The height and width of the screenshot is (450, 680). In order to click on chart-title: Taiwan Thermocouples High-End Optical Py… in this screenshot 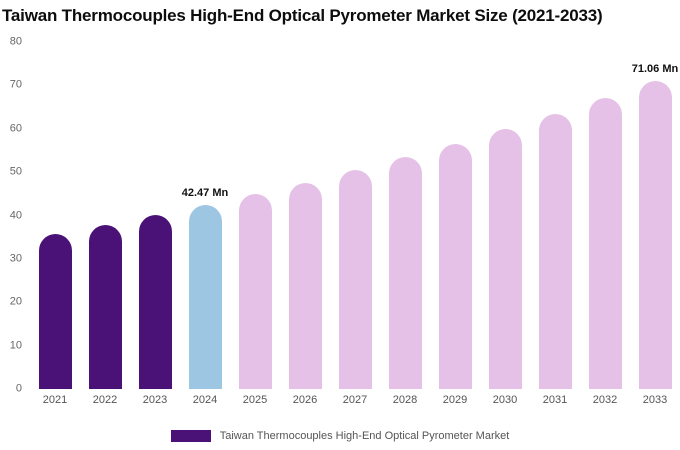, I will do `click(302, 15)`.